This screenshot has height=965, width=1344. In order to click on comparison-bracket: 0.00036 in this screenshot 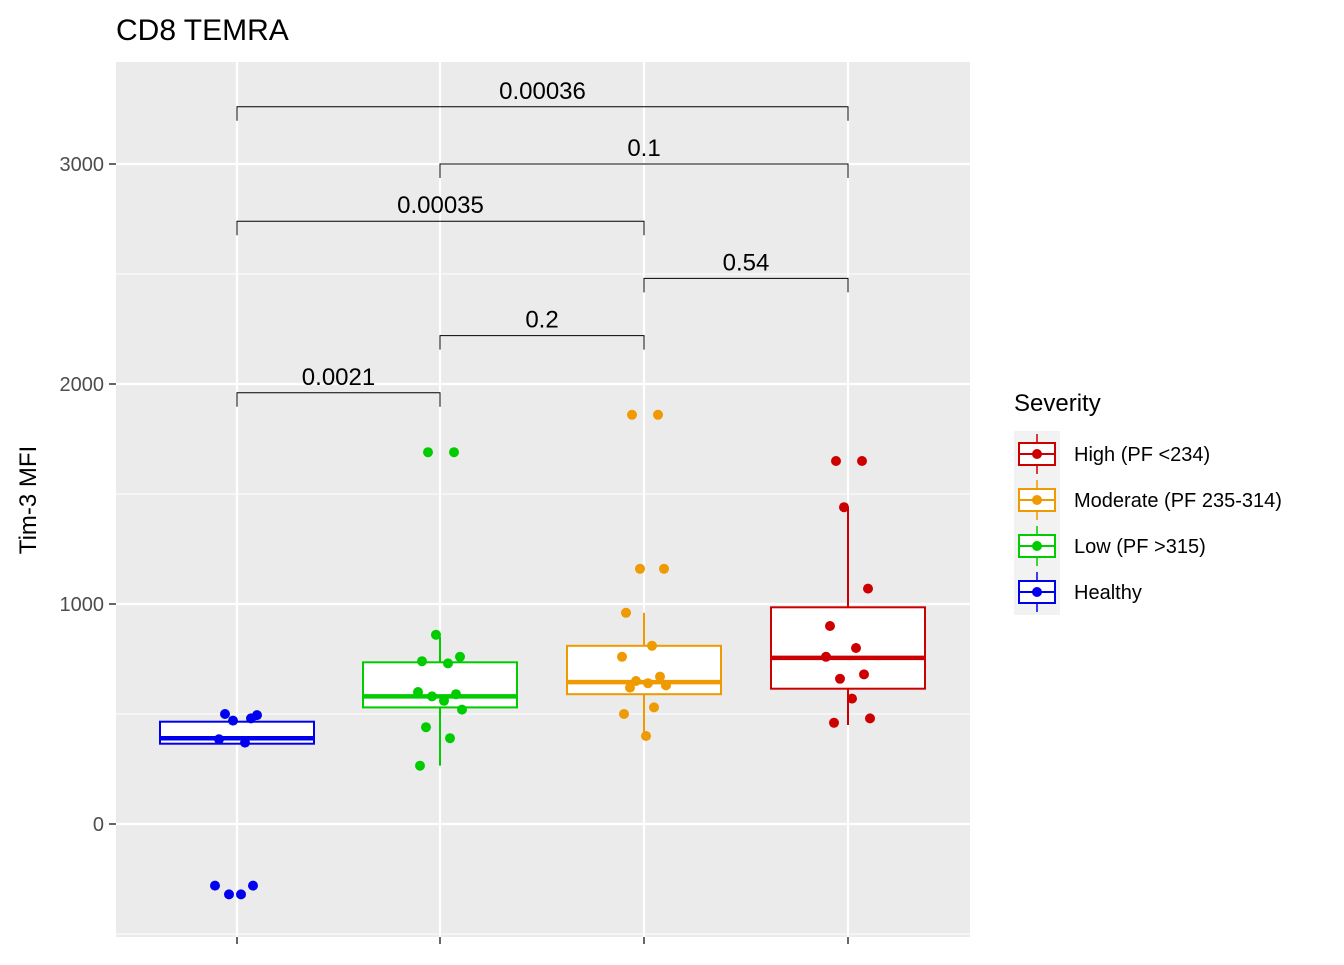, I will do `click(542, 99)`.